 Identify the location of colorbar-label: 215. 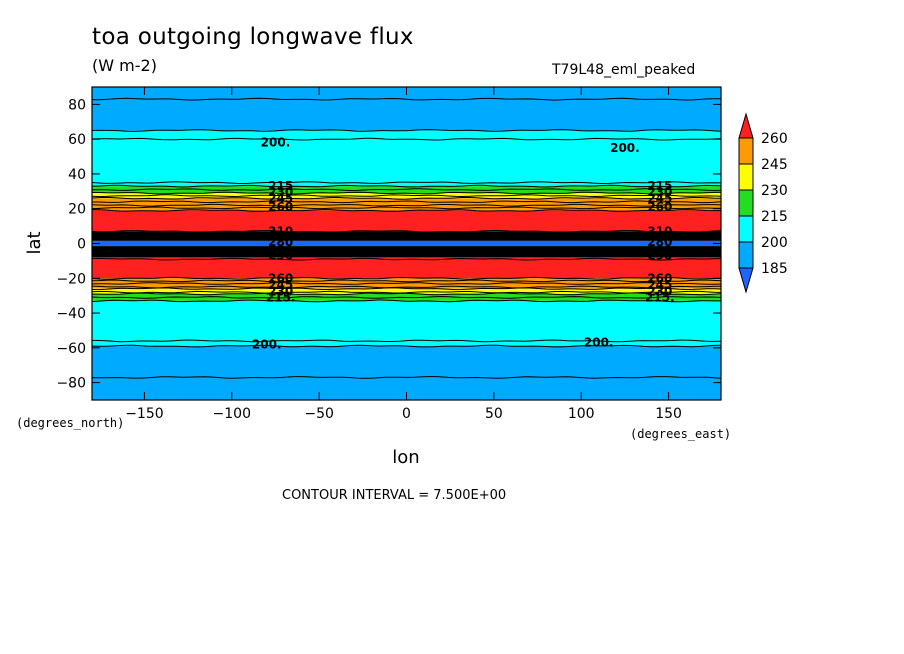
(774, 217).